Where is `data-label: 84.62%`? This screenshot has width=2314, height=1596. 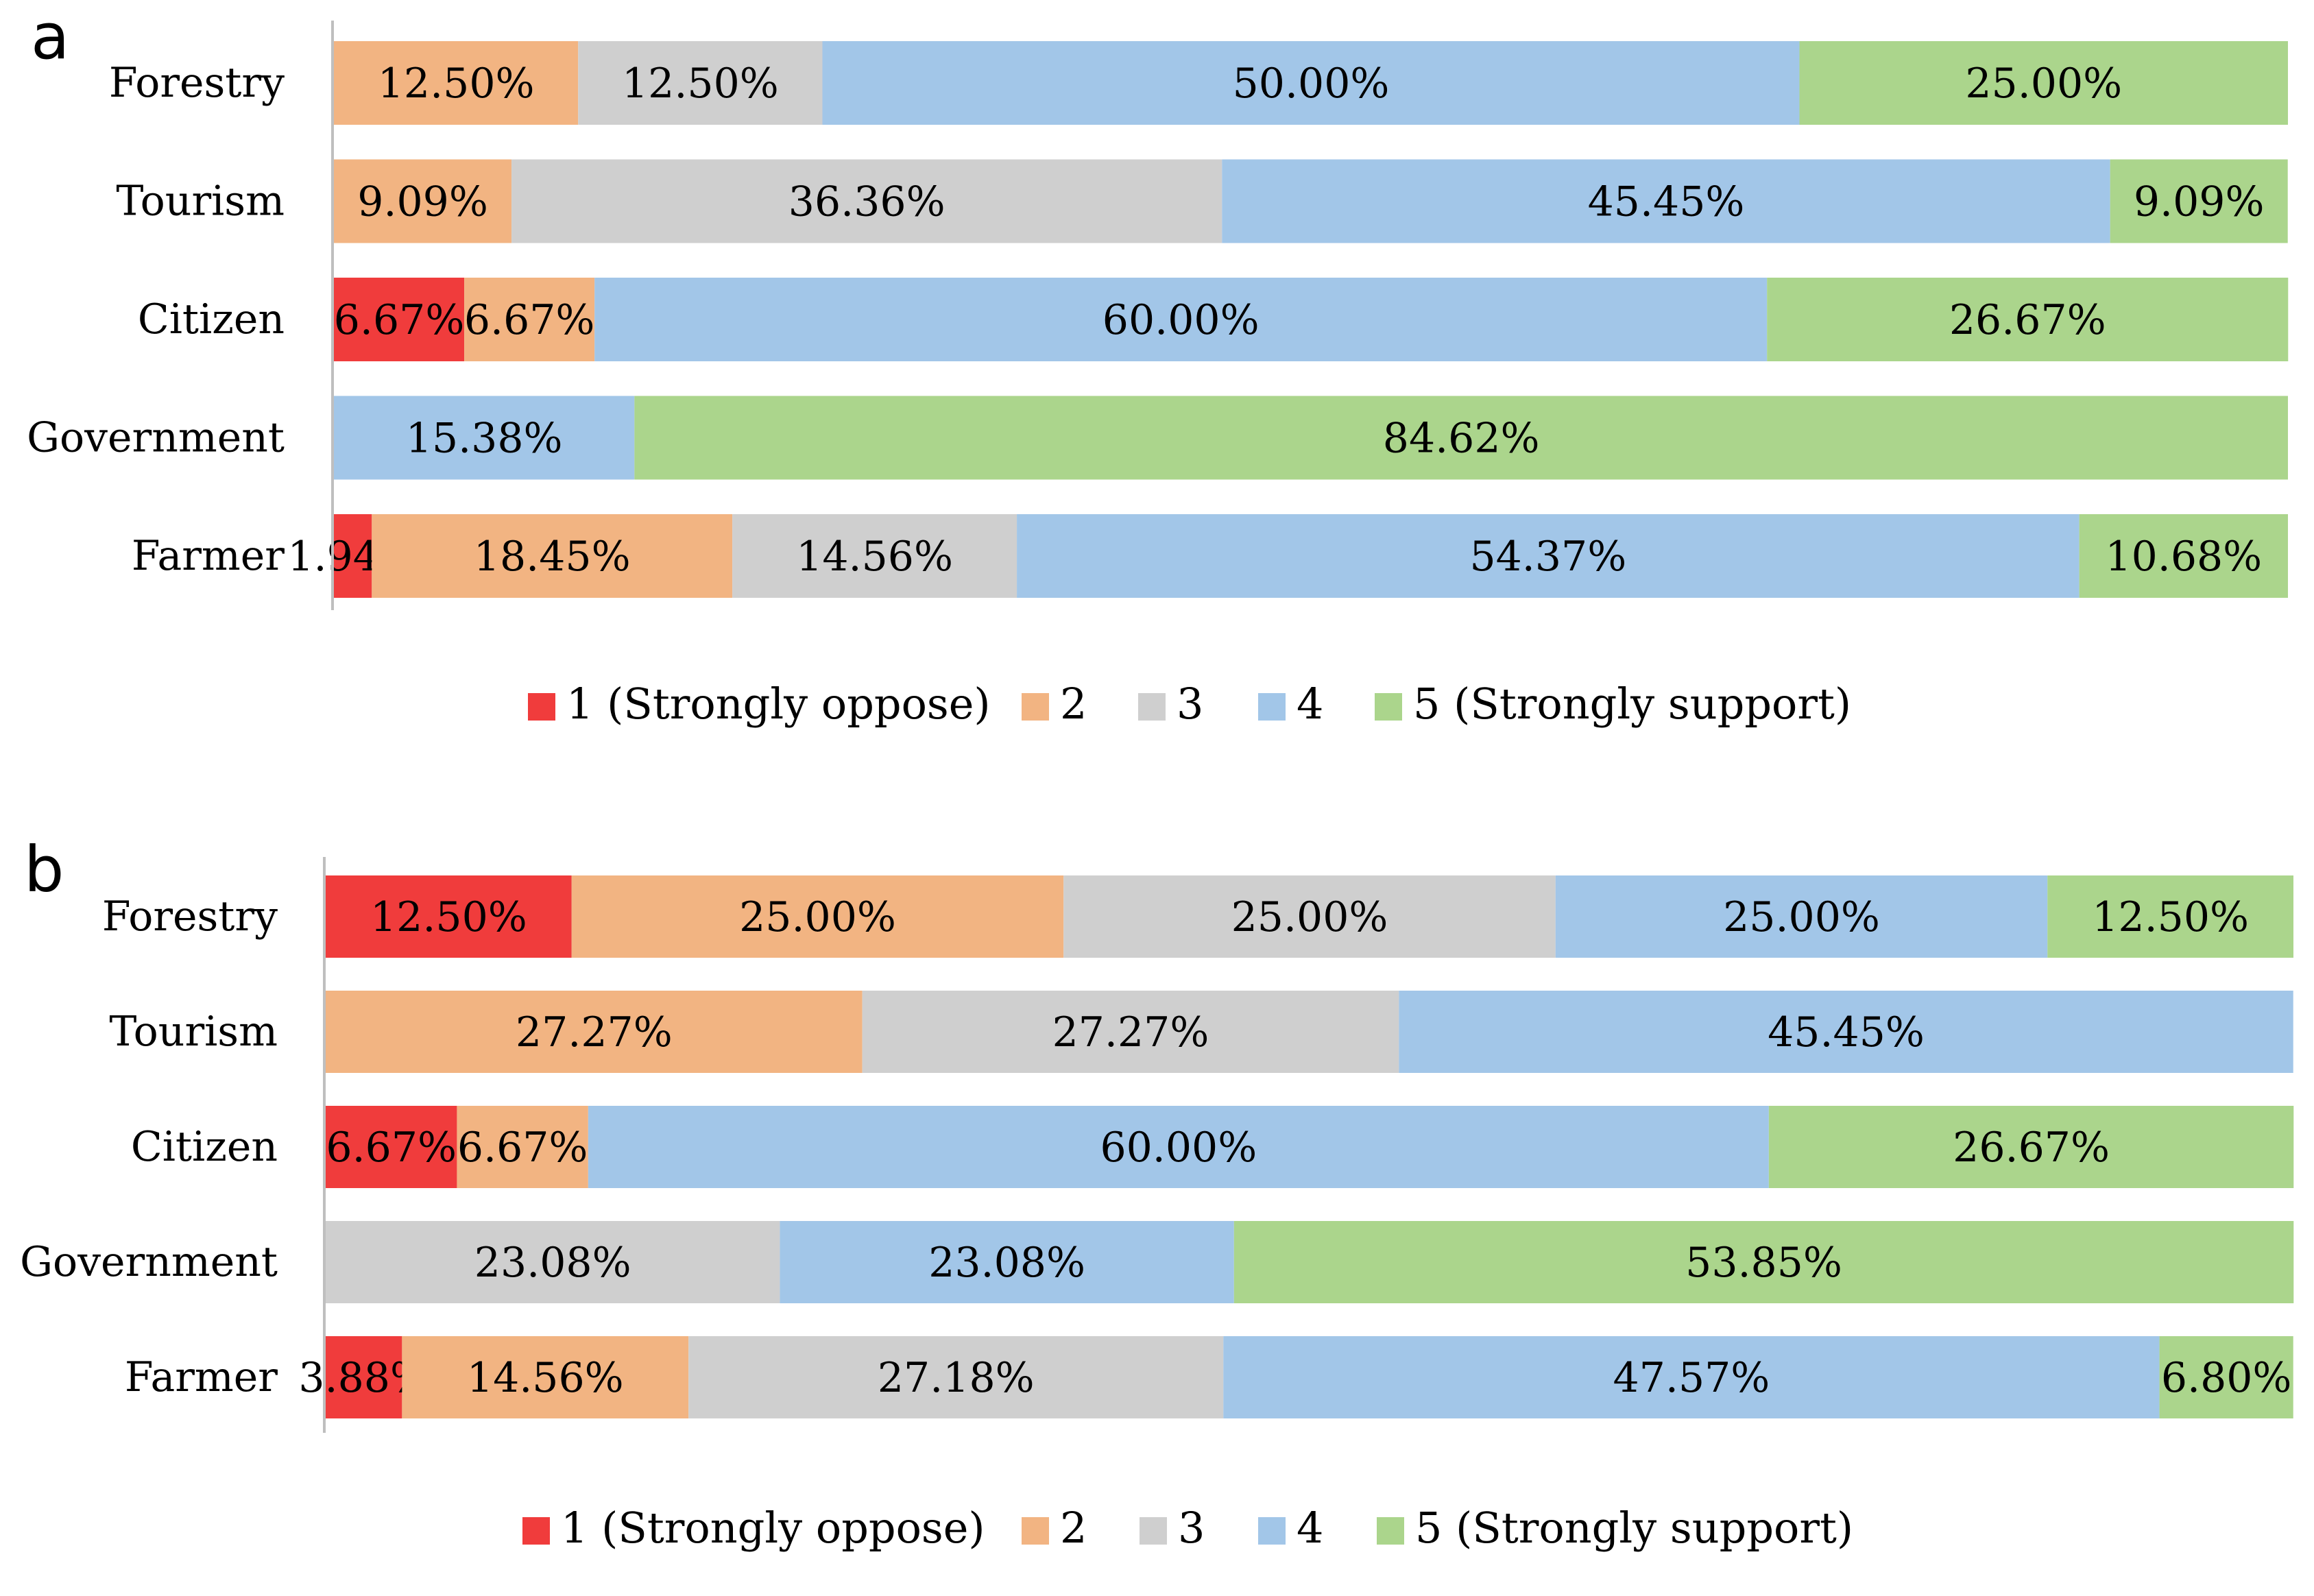
data-label: 84.62% is located at coordinates (1461, 439).